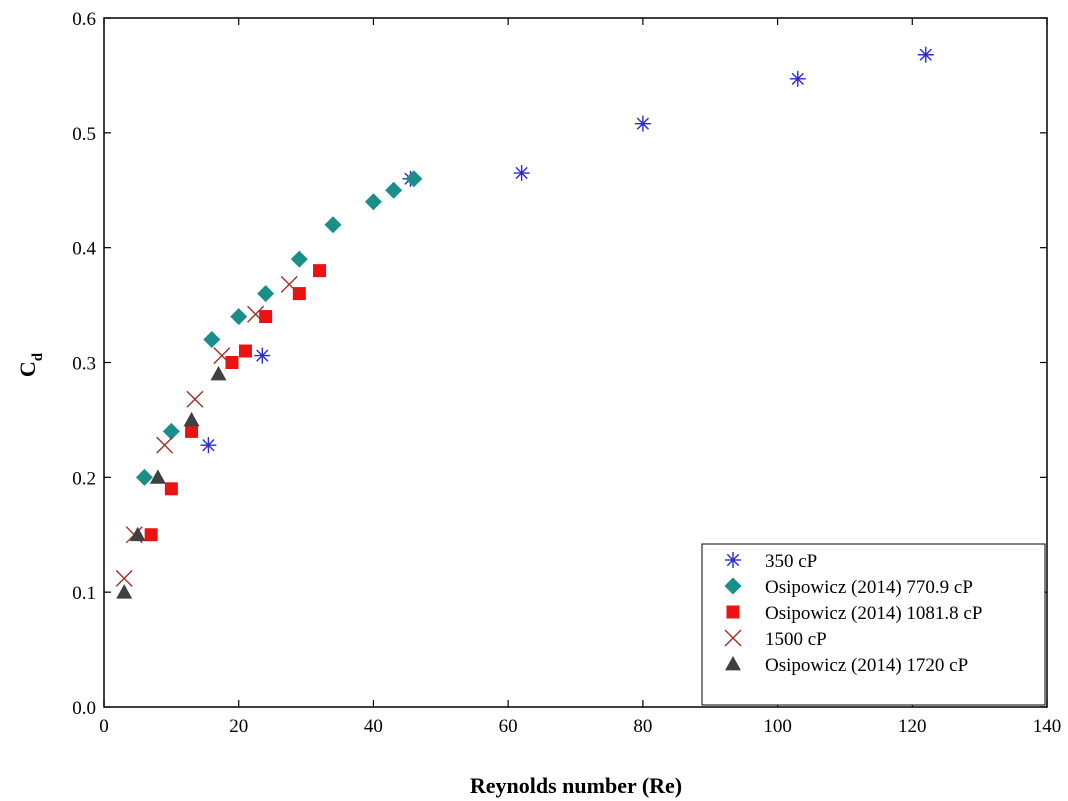 This screenshot has width=1068, height=801. Describe the element at coordinates (733, 663) in the screenshot. I see `legend-marker-triangle` at that location.